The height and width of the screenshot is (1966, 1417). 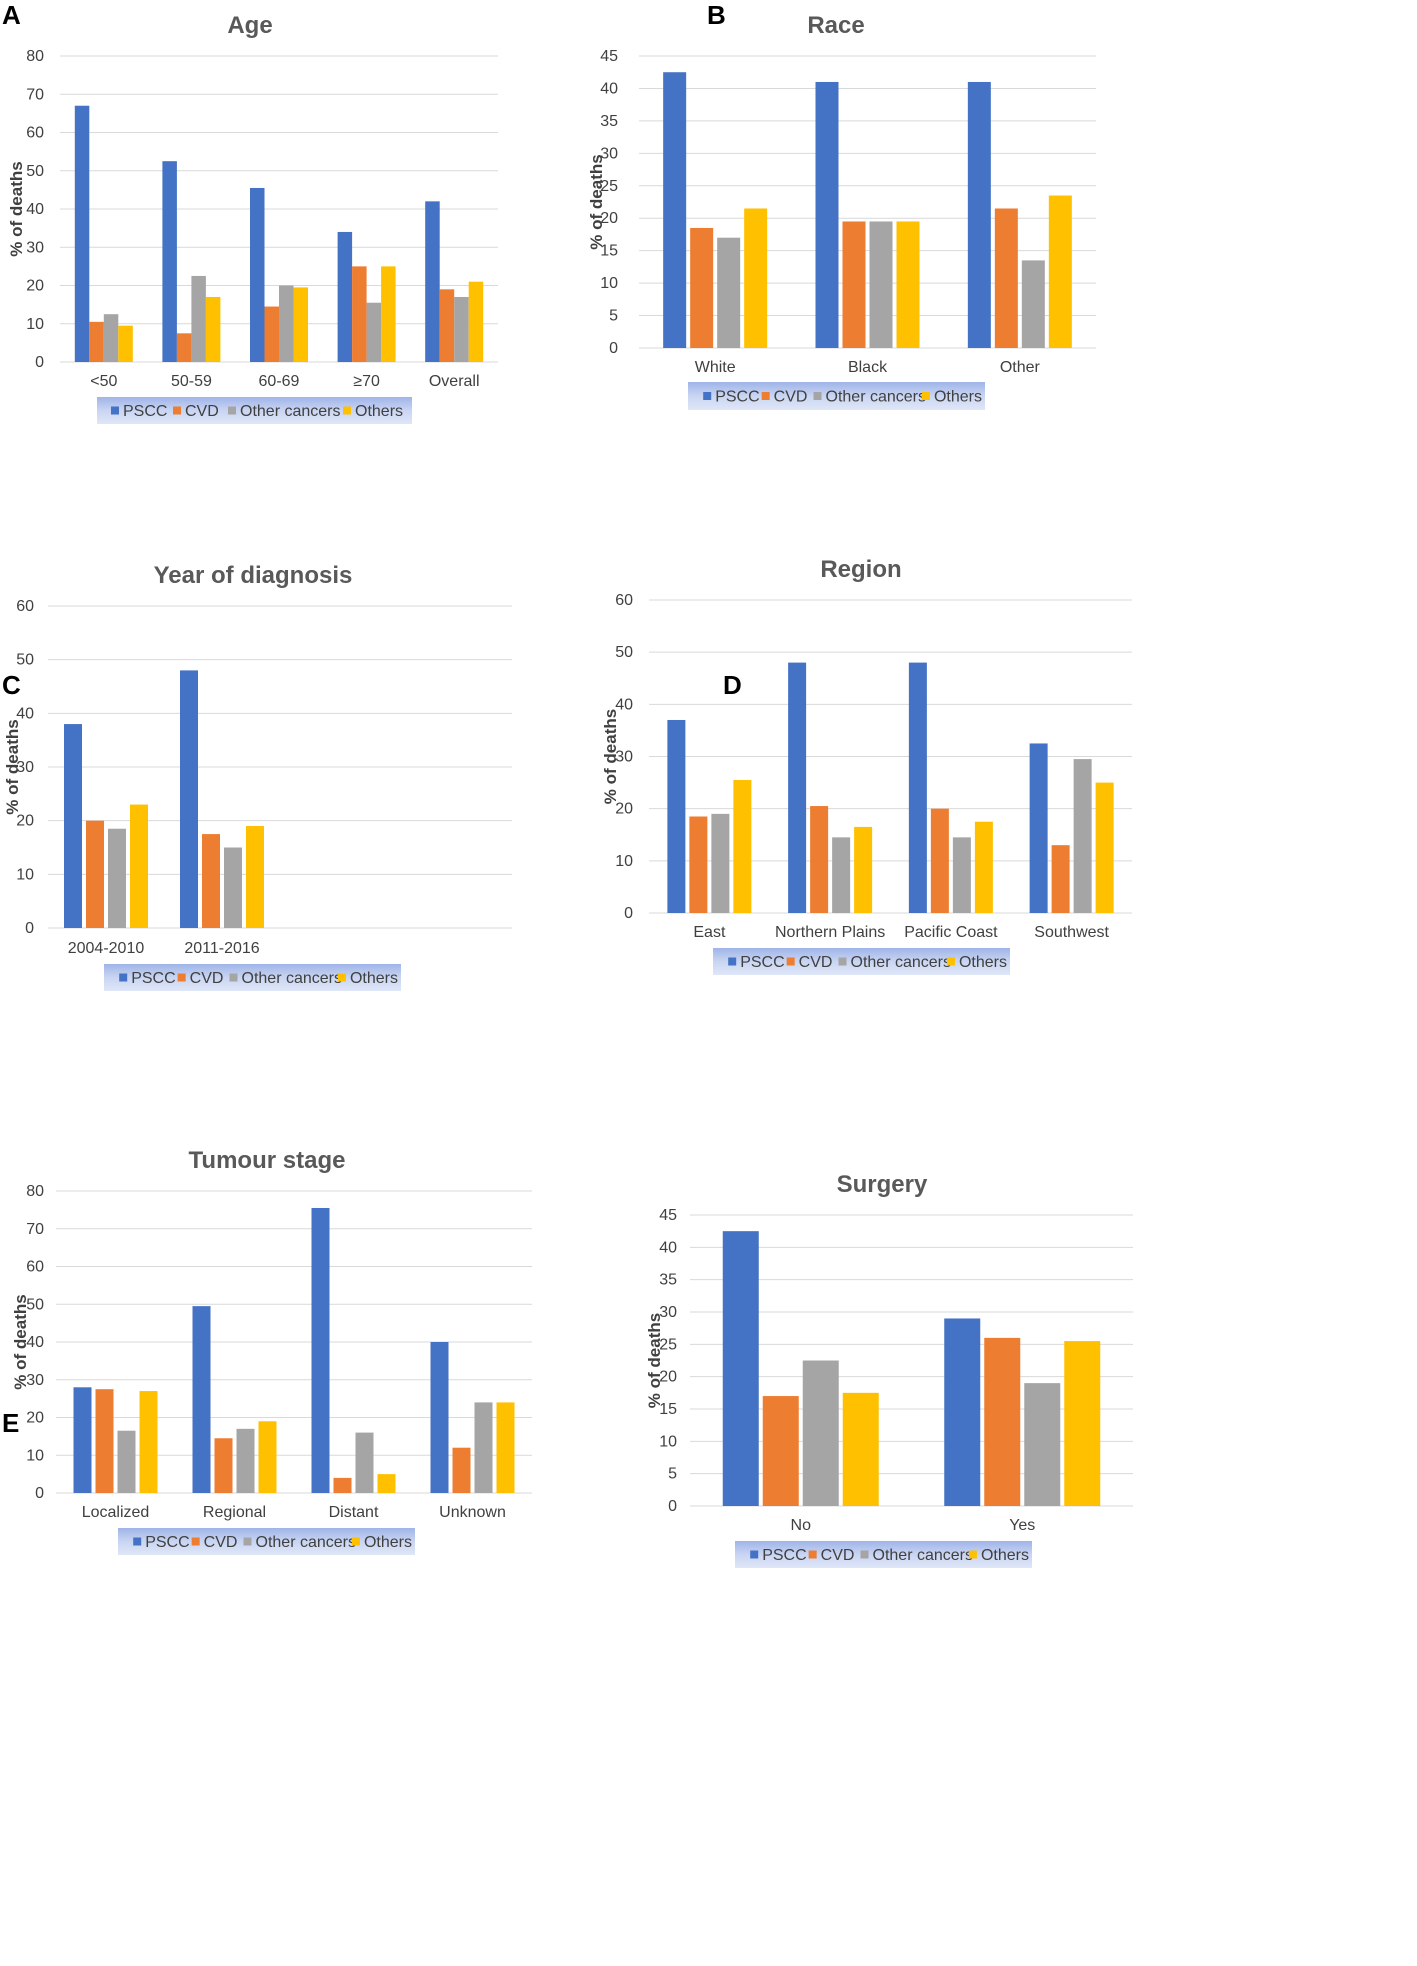 I want to click on y-tick-label: 25, so click(x=609, y=186).